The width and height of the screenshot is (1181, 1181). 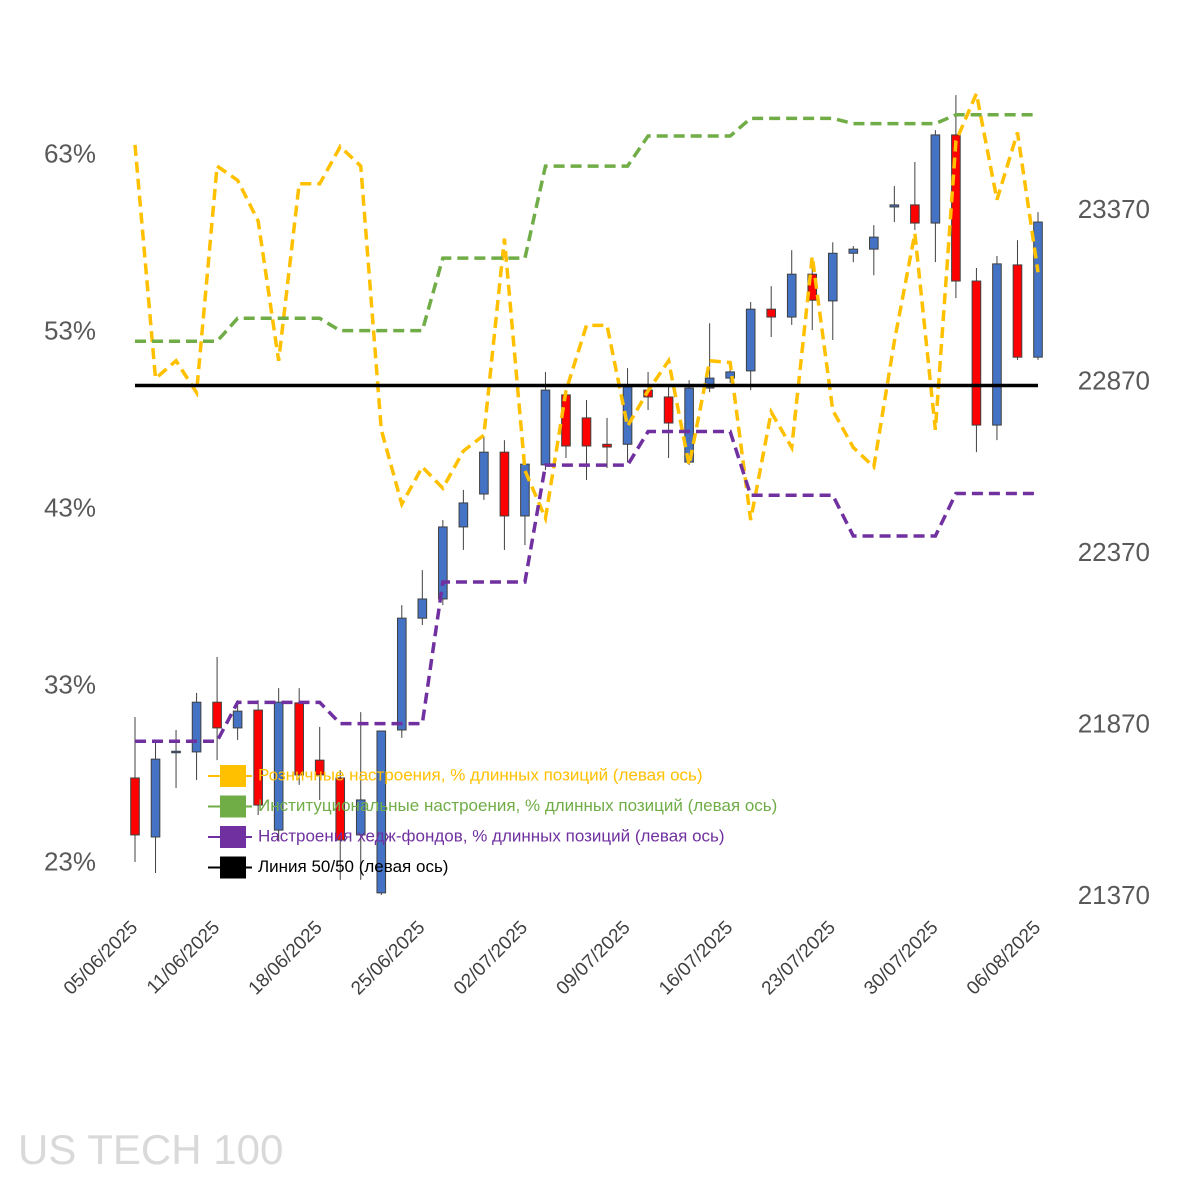 I want to click on x-tick-label: 11/06/2025, so click(x=183, y=957).